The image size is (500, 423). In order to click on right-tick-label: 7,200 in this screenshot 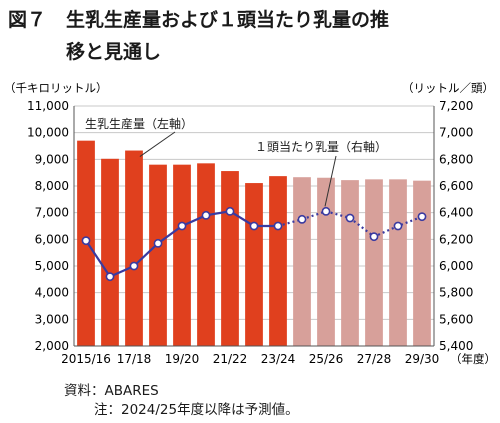, I will do `click(456, 106)`.